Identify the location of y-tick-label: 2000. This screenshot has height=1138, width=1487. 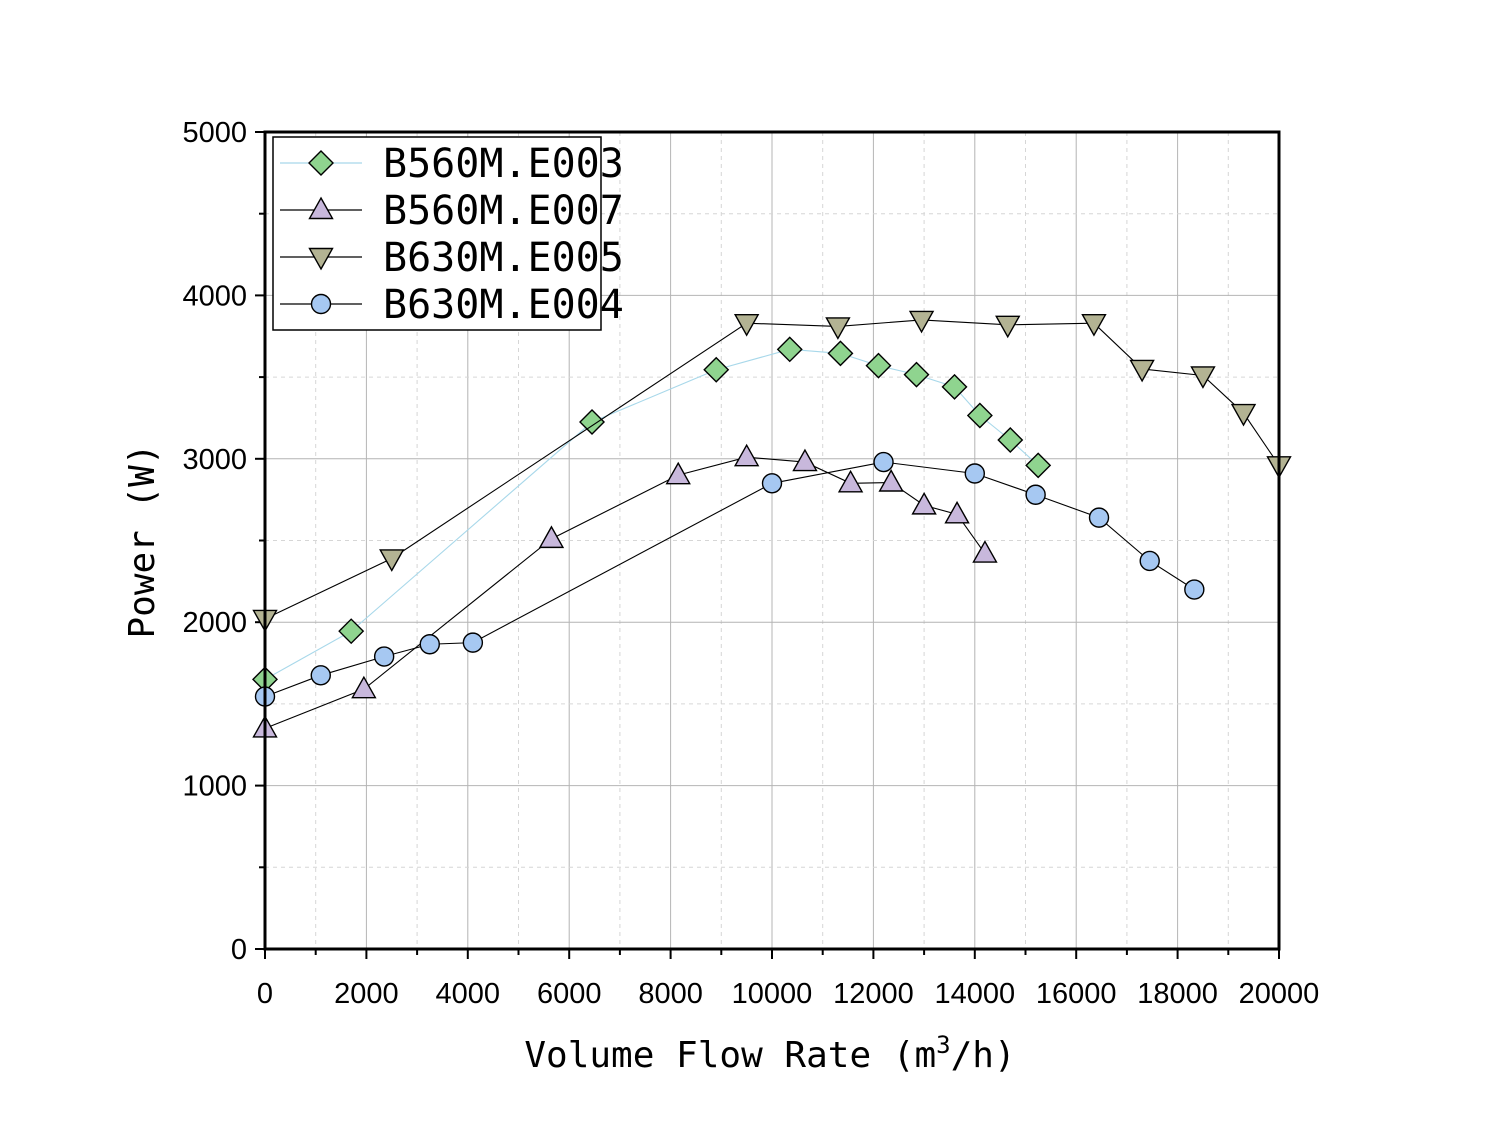
(214, 623).